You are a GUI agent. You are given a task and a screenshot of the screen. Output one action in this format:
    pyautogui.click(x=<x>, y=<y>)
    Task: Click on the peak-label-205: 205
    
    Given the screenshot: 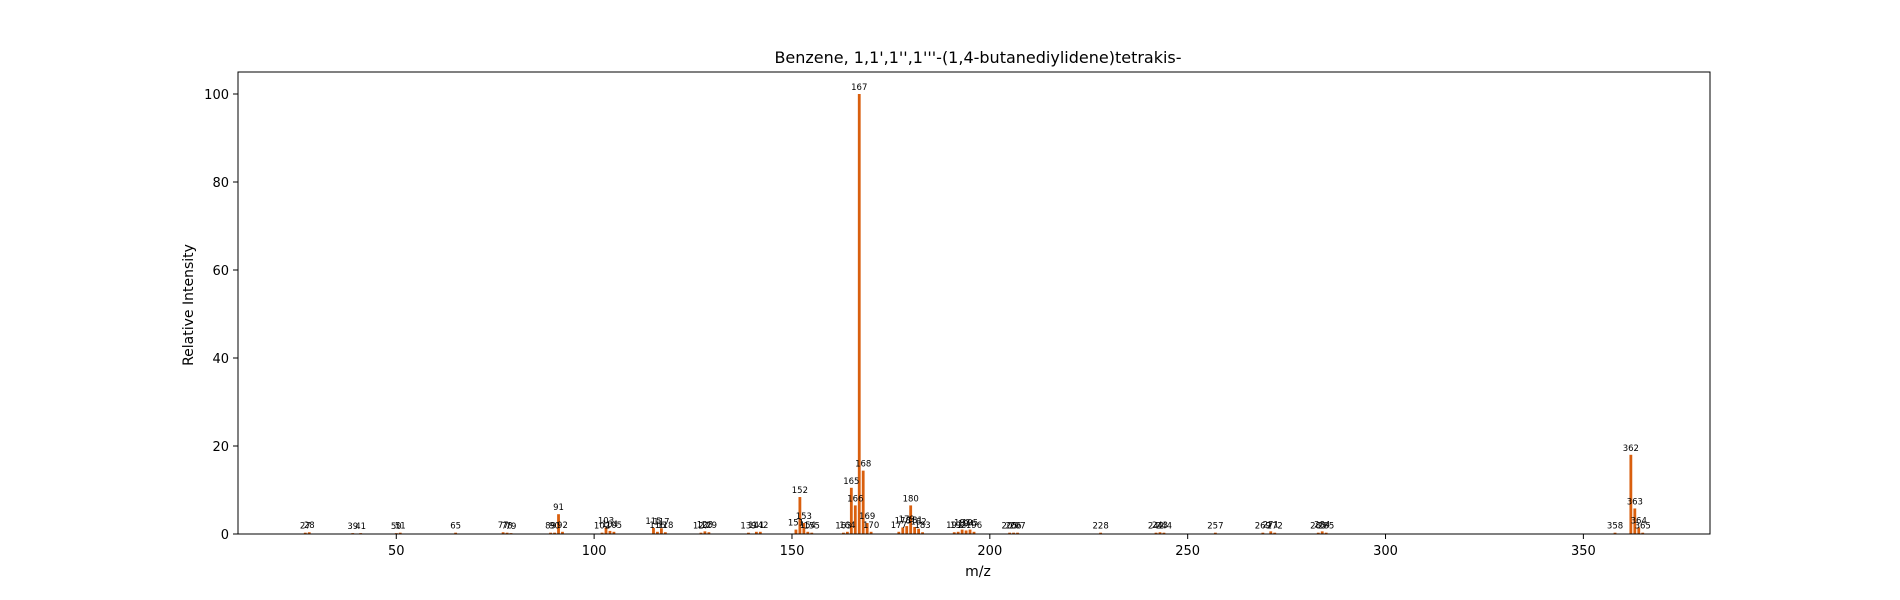 What is the action you would take?
    pyautogui.click(x=1009, y=527)
    